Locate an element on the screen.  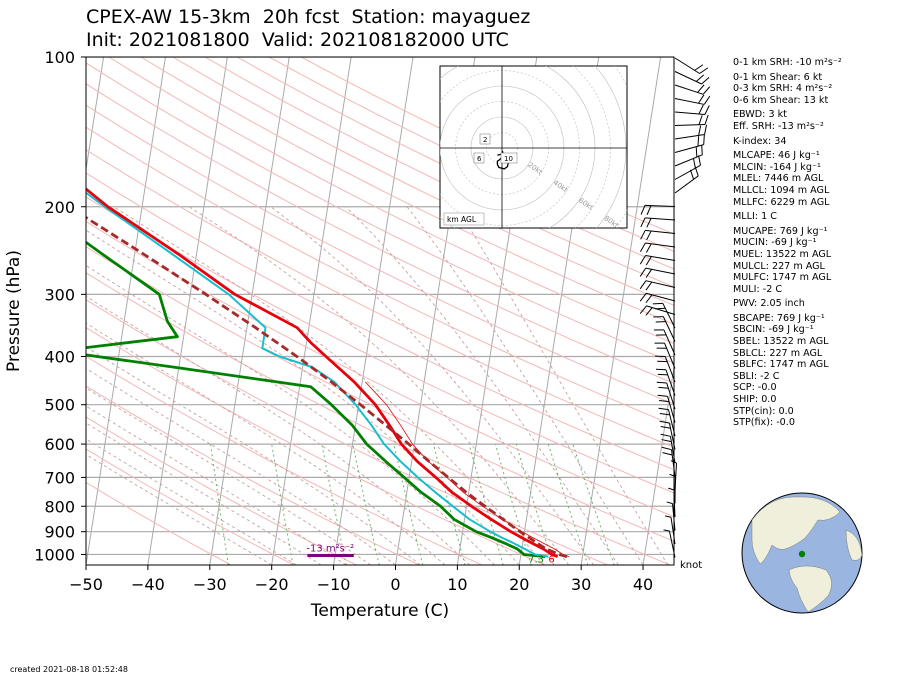
south-america-shape is located at coordinates (810, 589).